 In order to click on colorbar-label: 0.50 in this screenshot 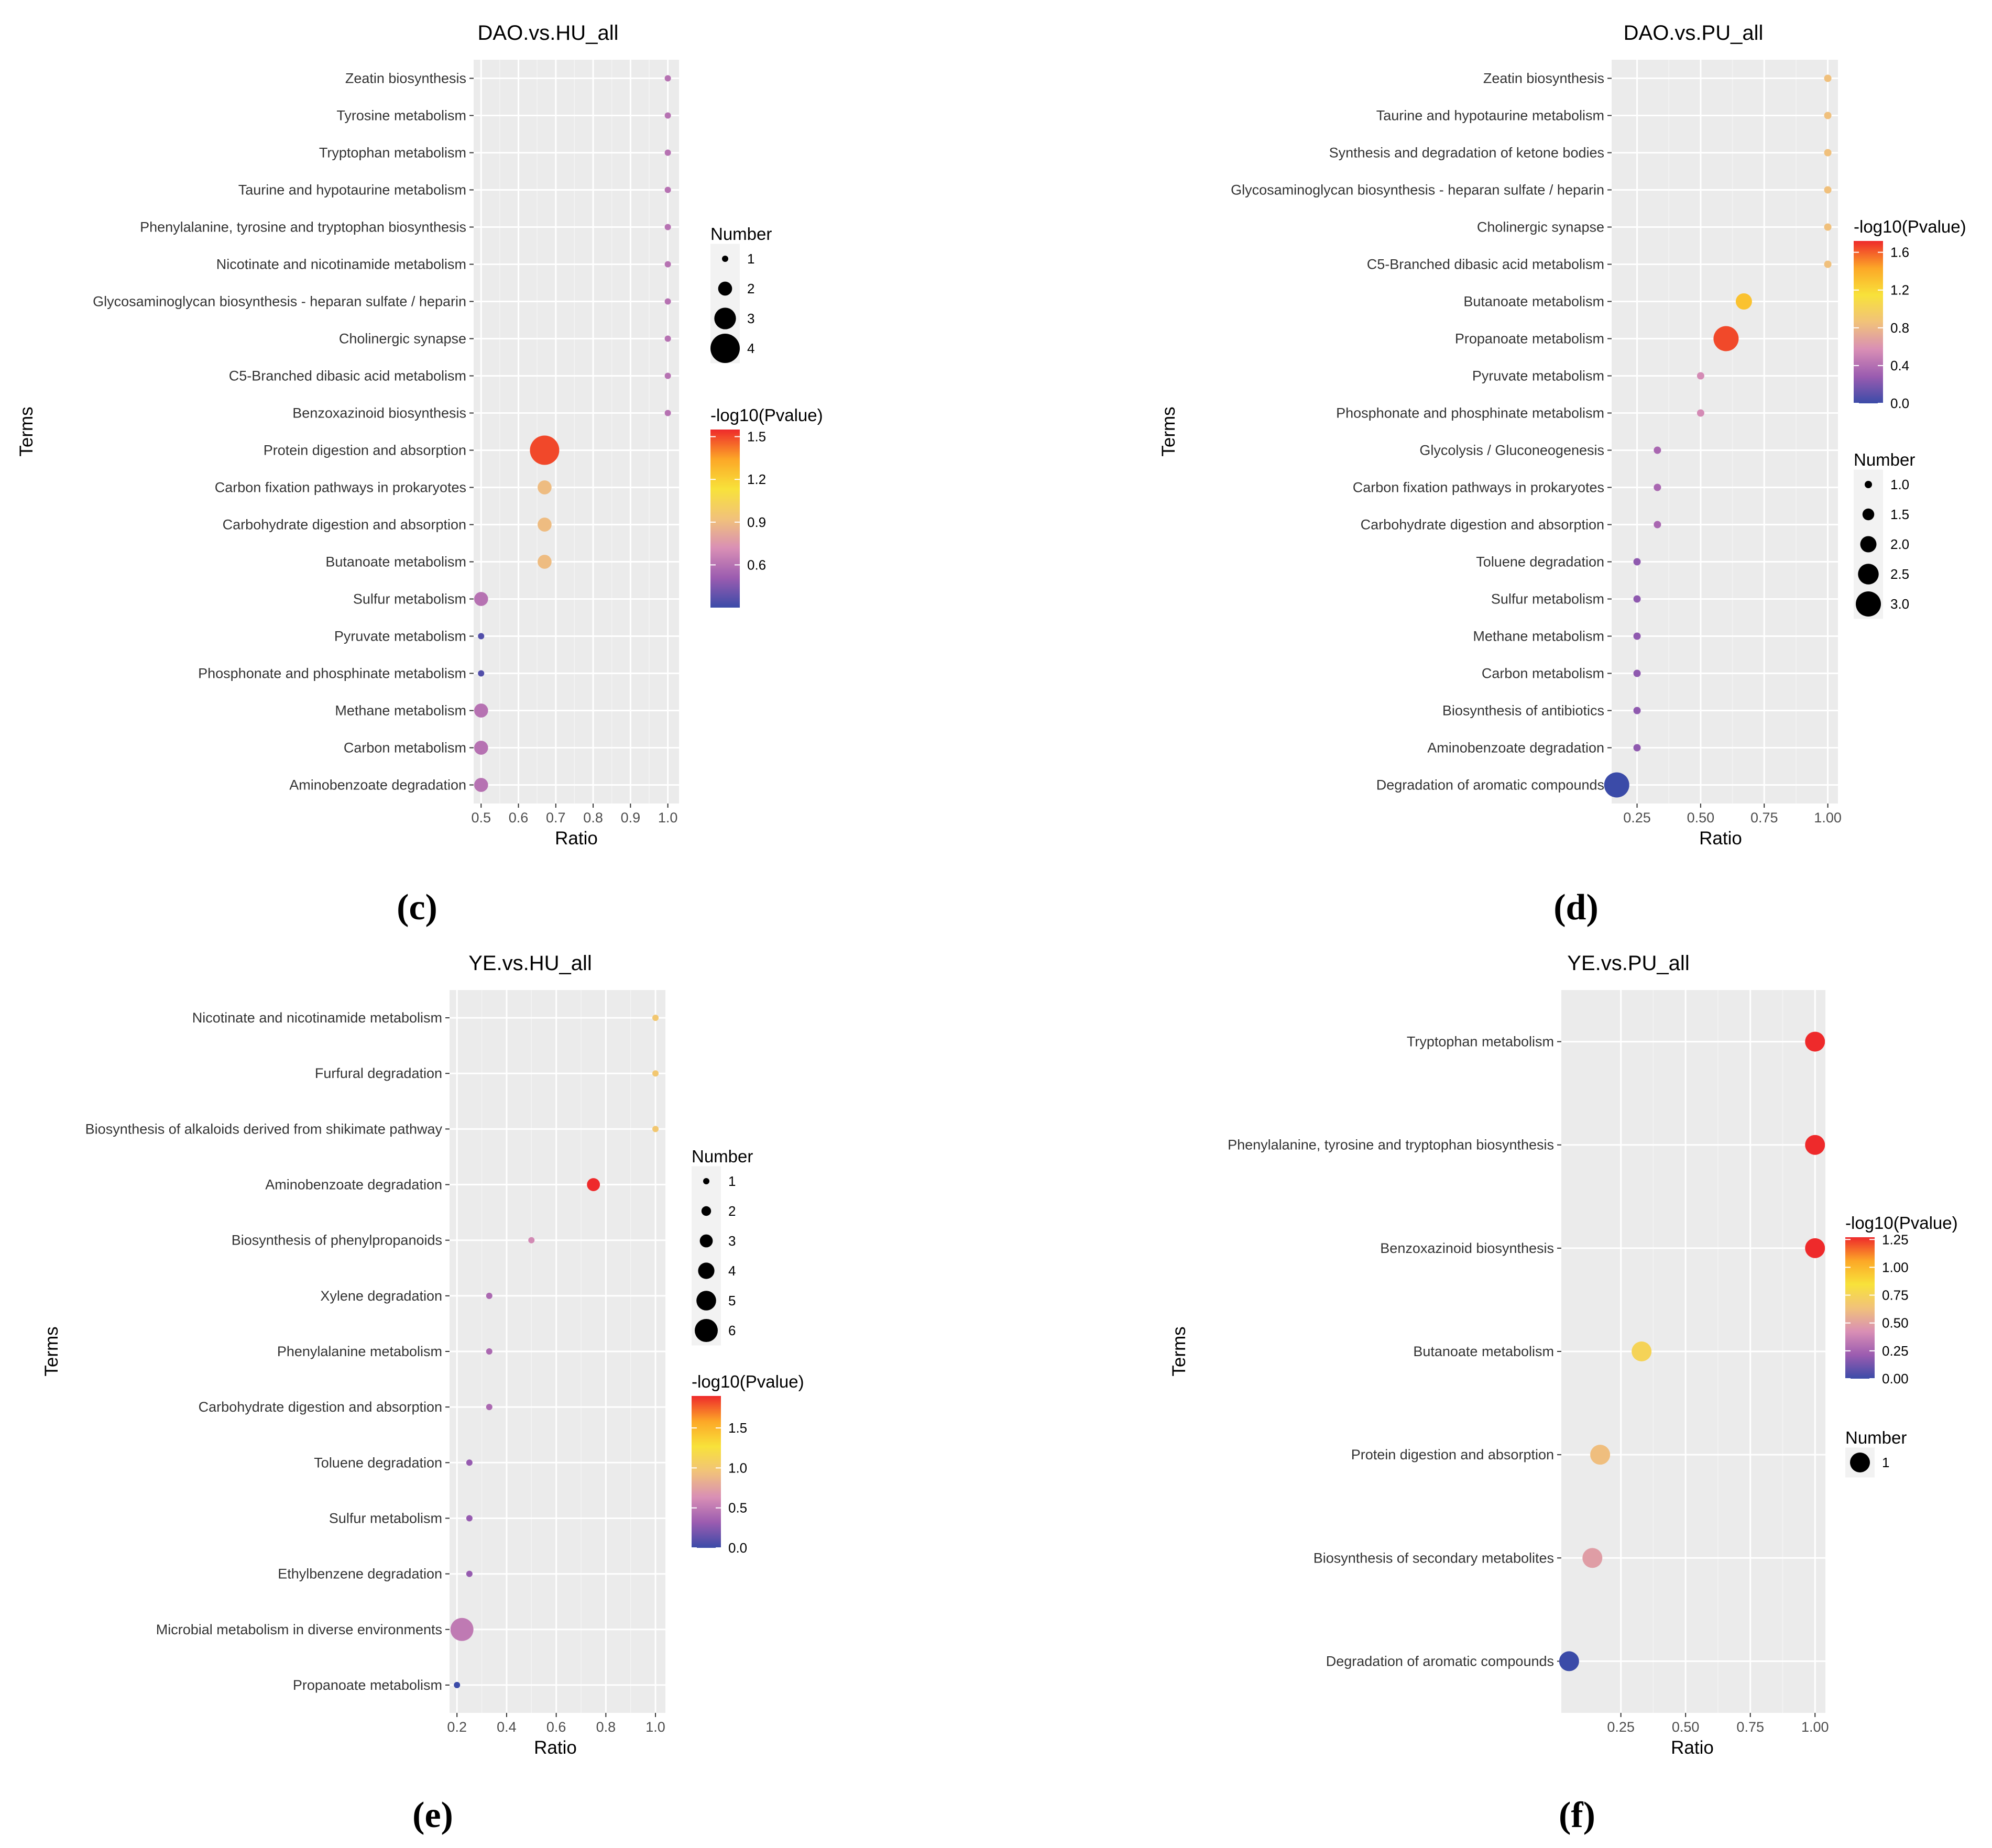, I will do `click(1895, 1323)`.